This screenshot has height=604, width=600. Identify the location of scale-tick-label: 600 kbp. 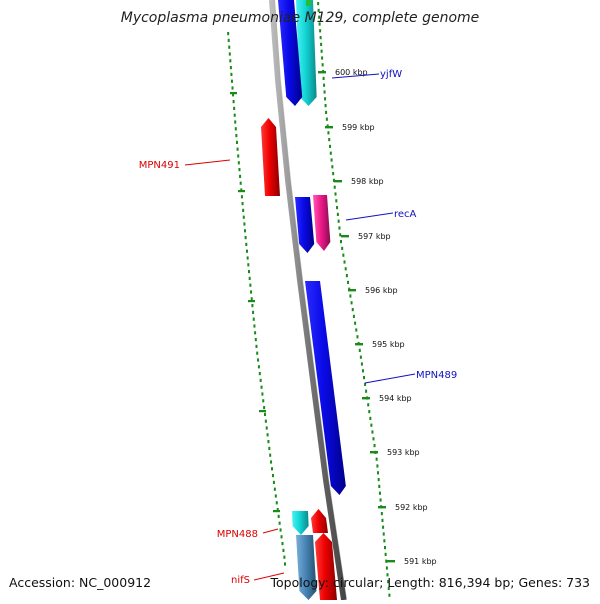
(351, 72).